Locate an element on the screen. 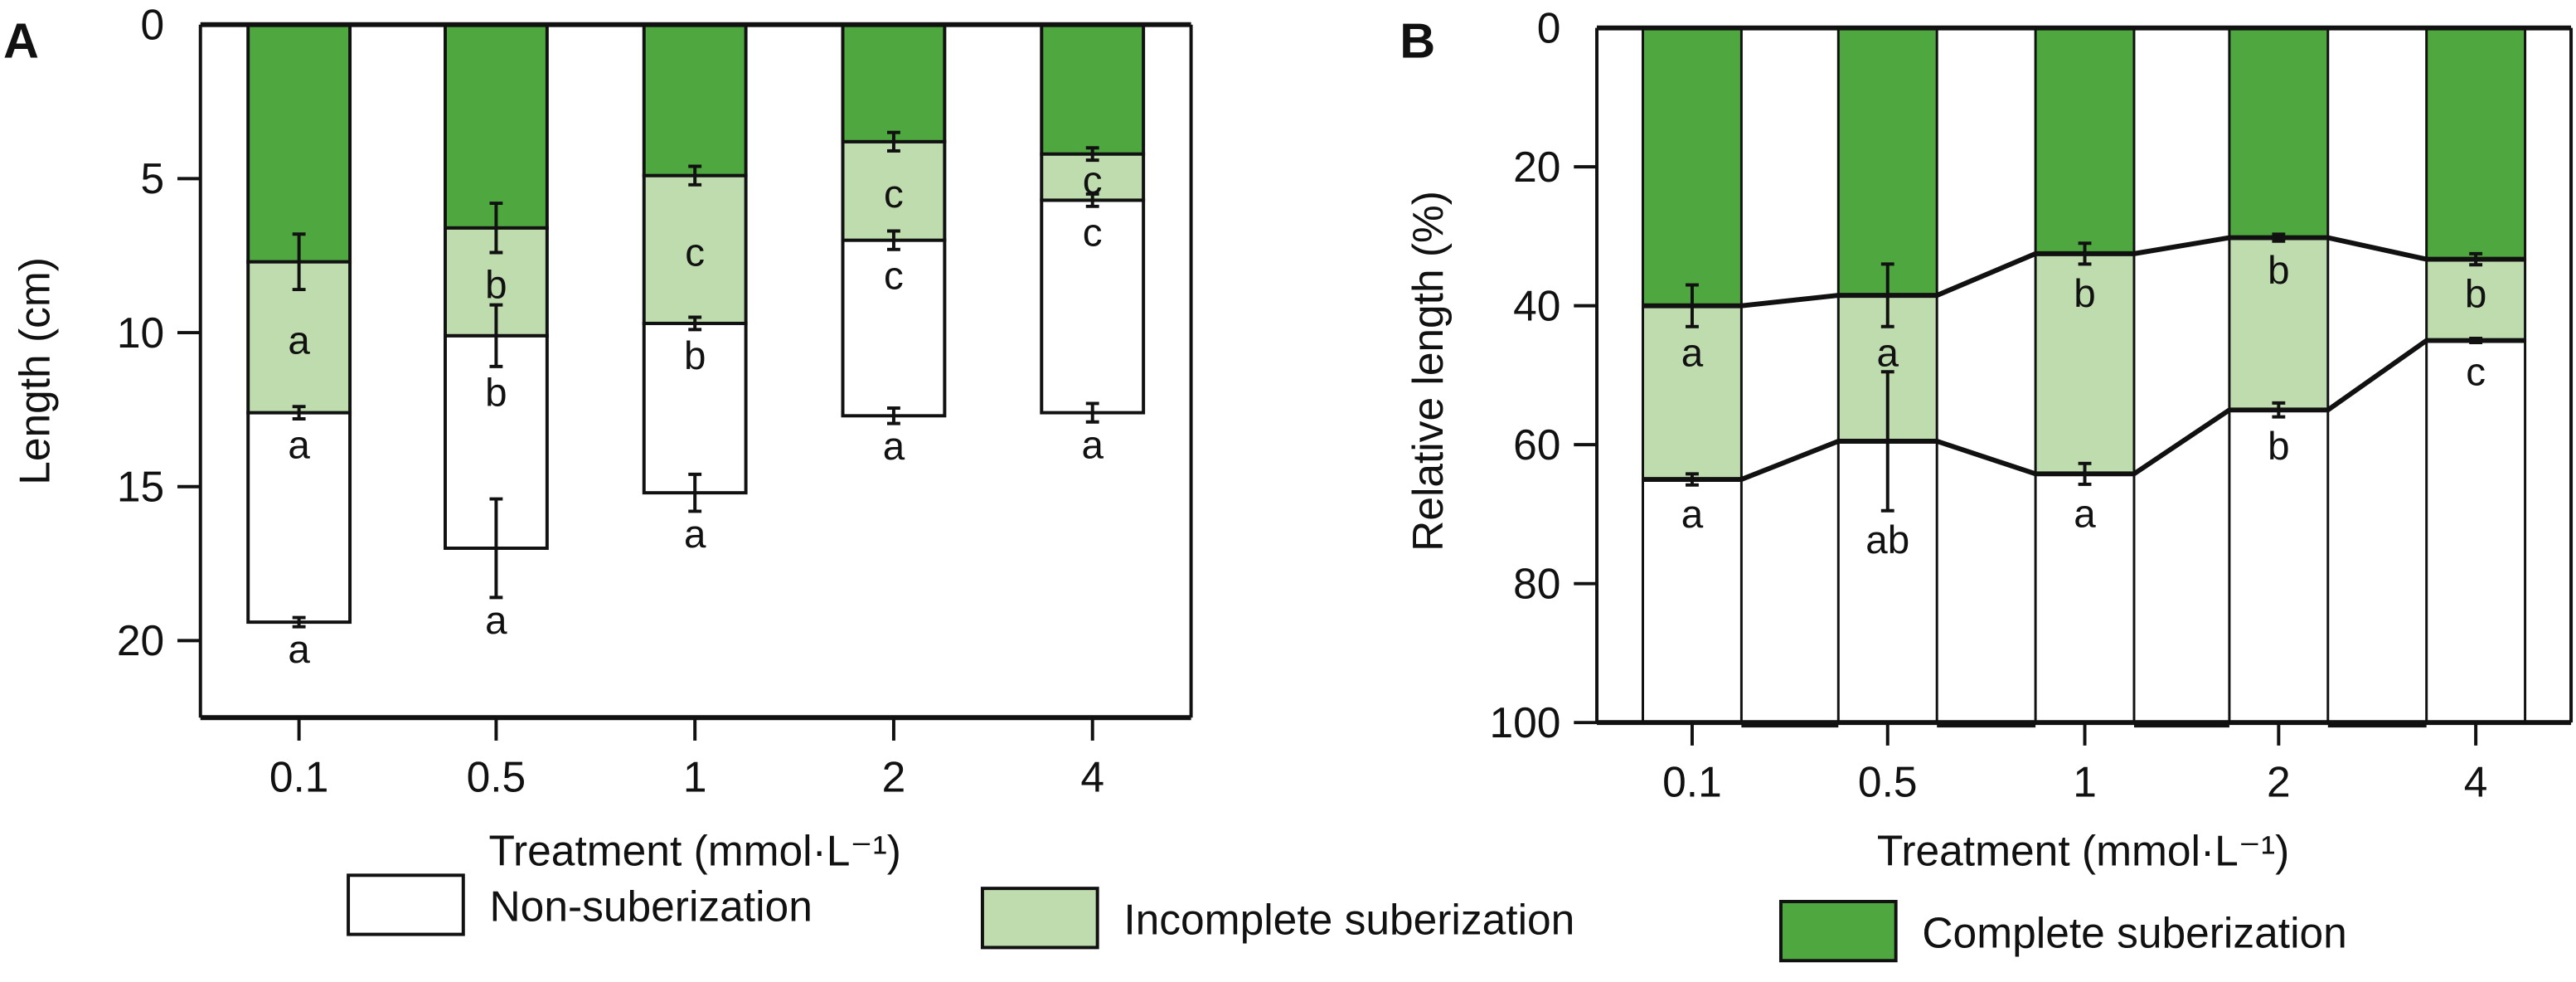 The height and width of the screenshot is (982, 2576). legend-swatch-non is located at coordinates (406, 904).